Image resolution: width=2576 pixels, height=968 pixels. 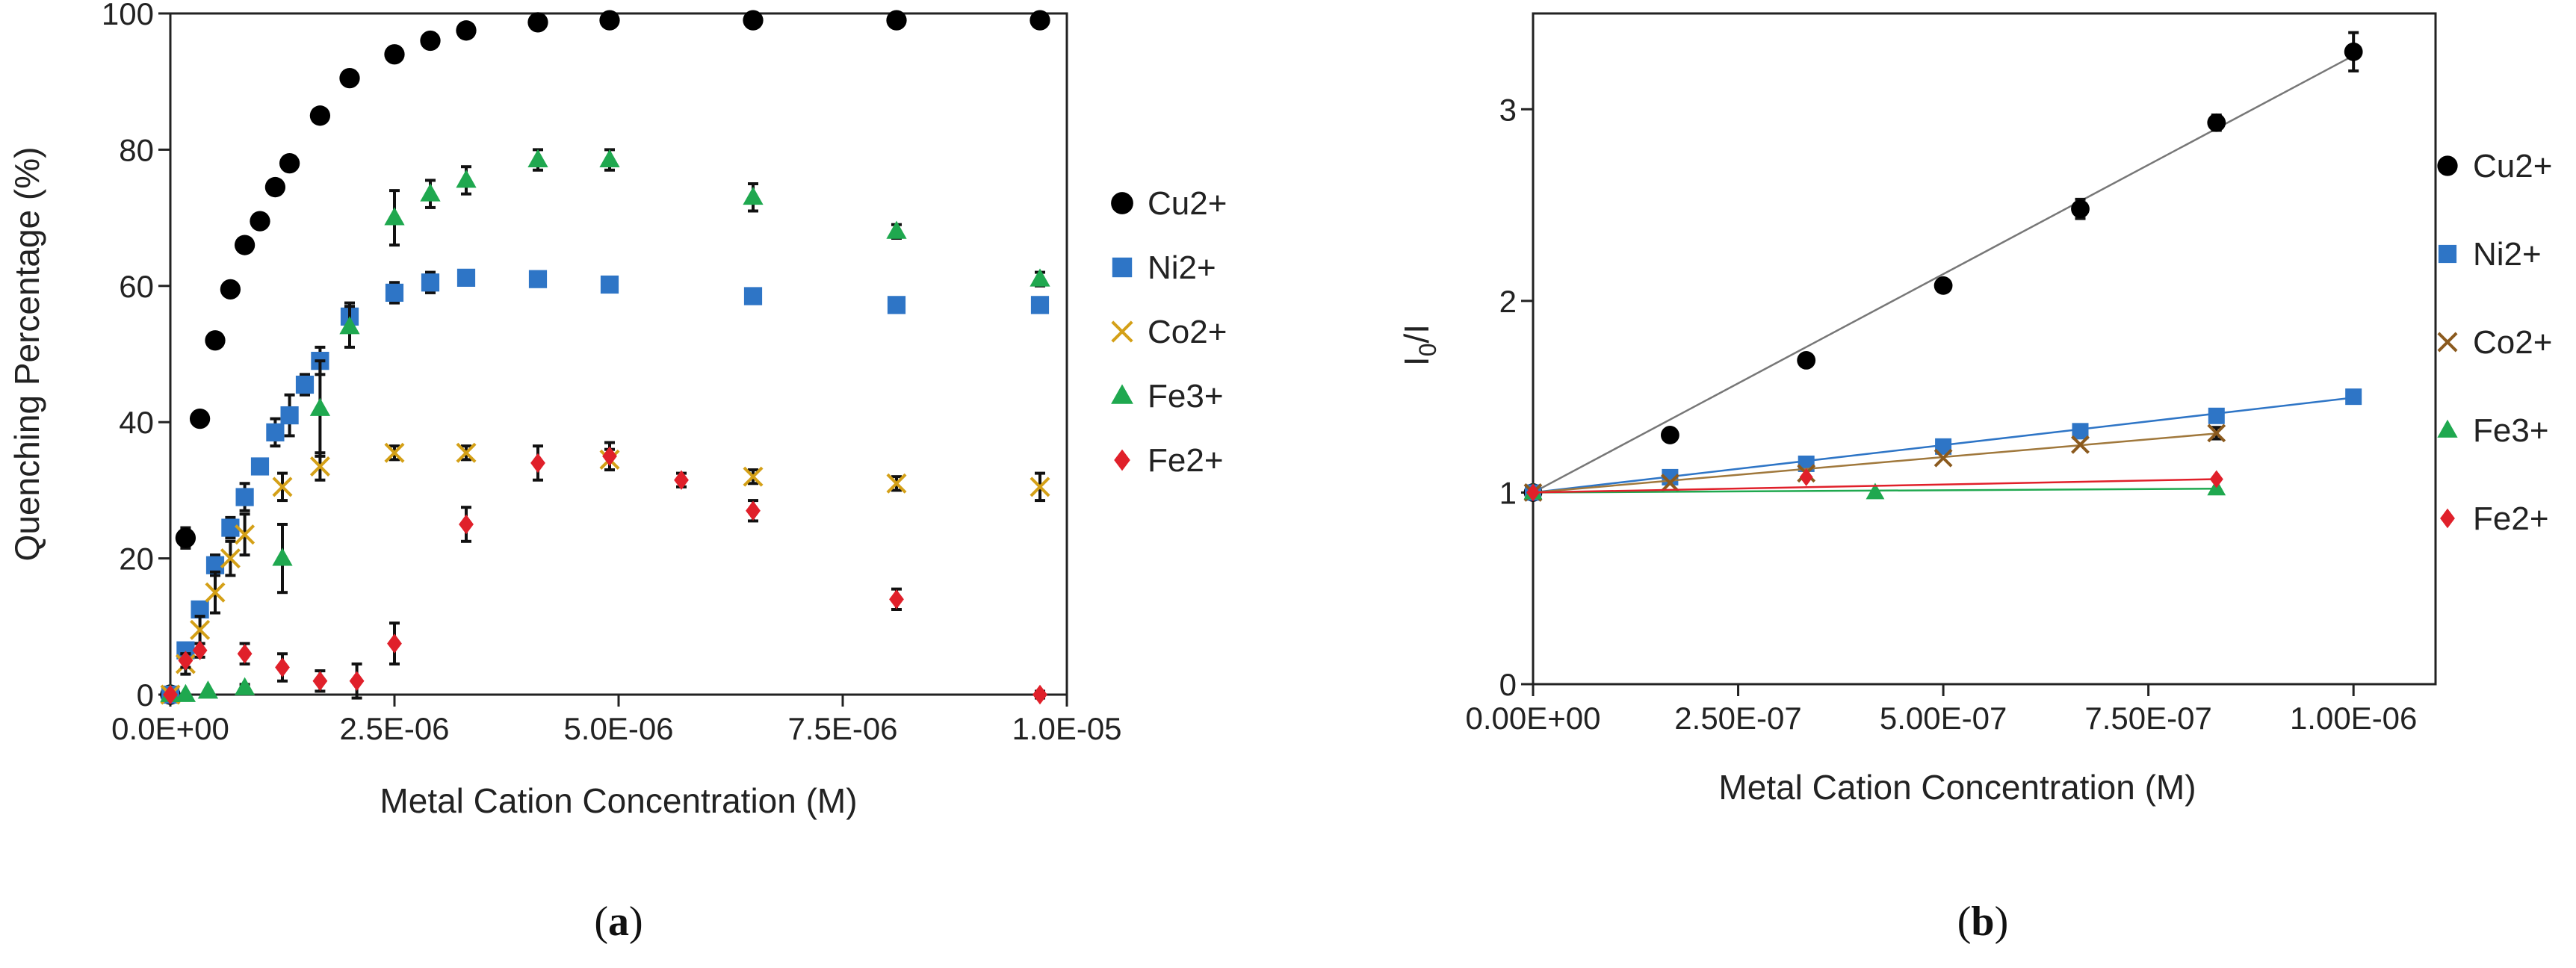 What do you see at coordinates (1943, 458) in the screenshot?
I see `panel-b-point-co2` at bounding box center [1943, 458].